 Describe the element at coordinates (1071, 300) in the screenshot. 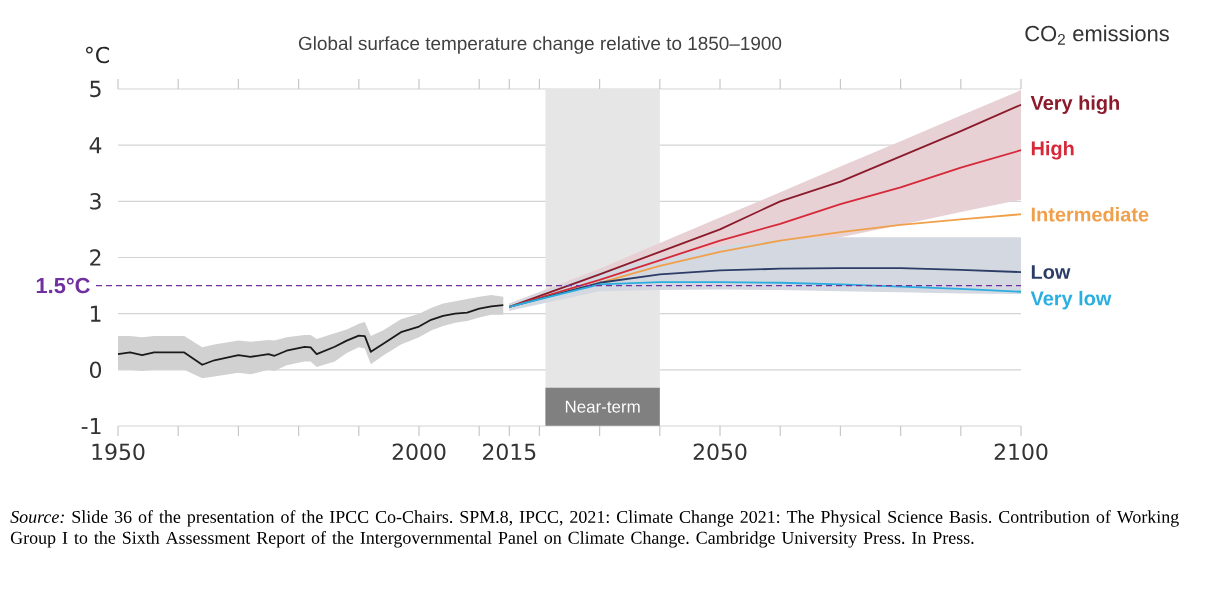

I see `series-label: Very low` at that location.